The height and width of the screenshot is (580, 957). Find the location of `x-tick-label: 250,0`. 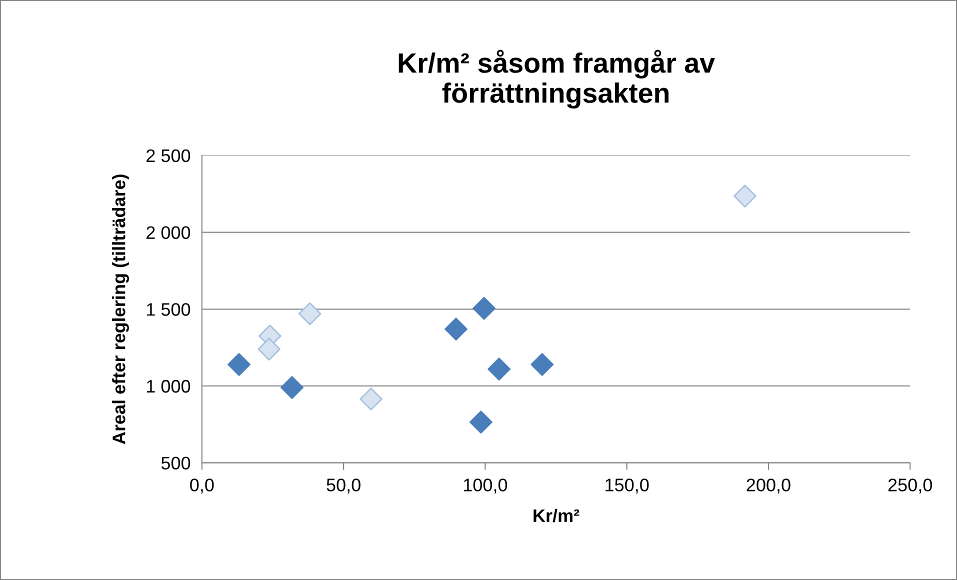

x-tick-label: 250,0 is located at coordinates (910, 486).